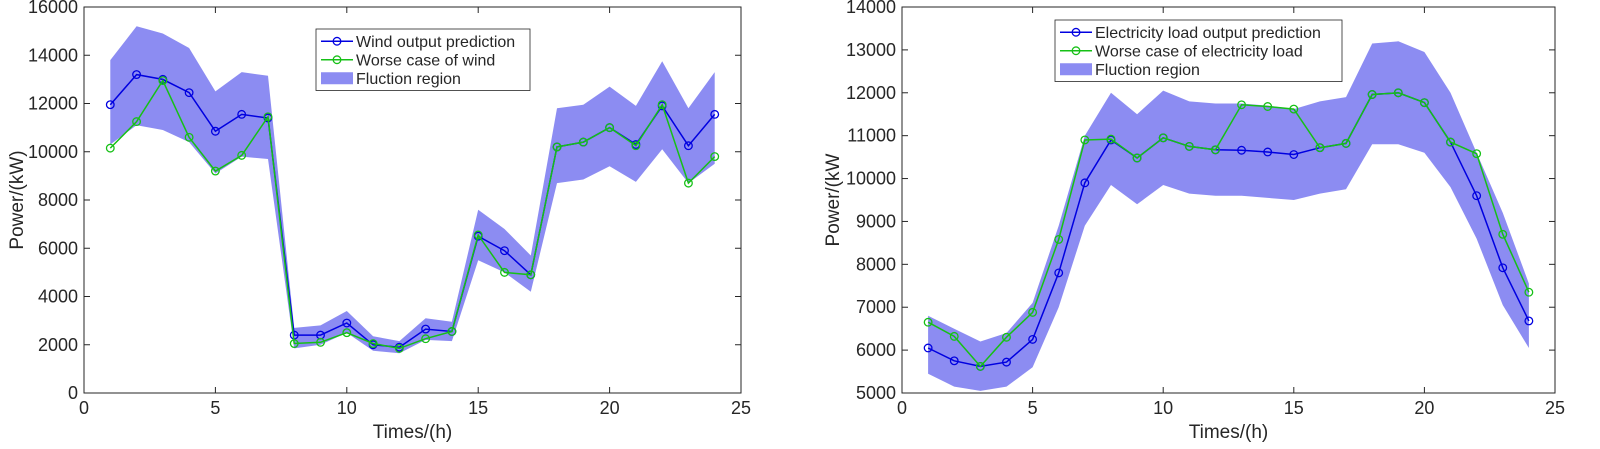  What do you see at coordinates (53, 152) in the screenshot?
I see `y-tick-label: 10000` at bounding box center [53, 152].